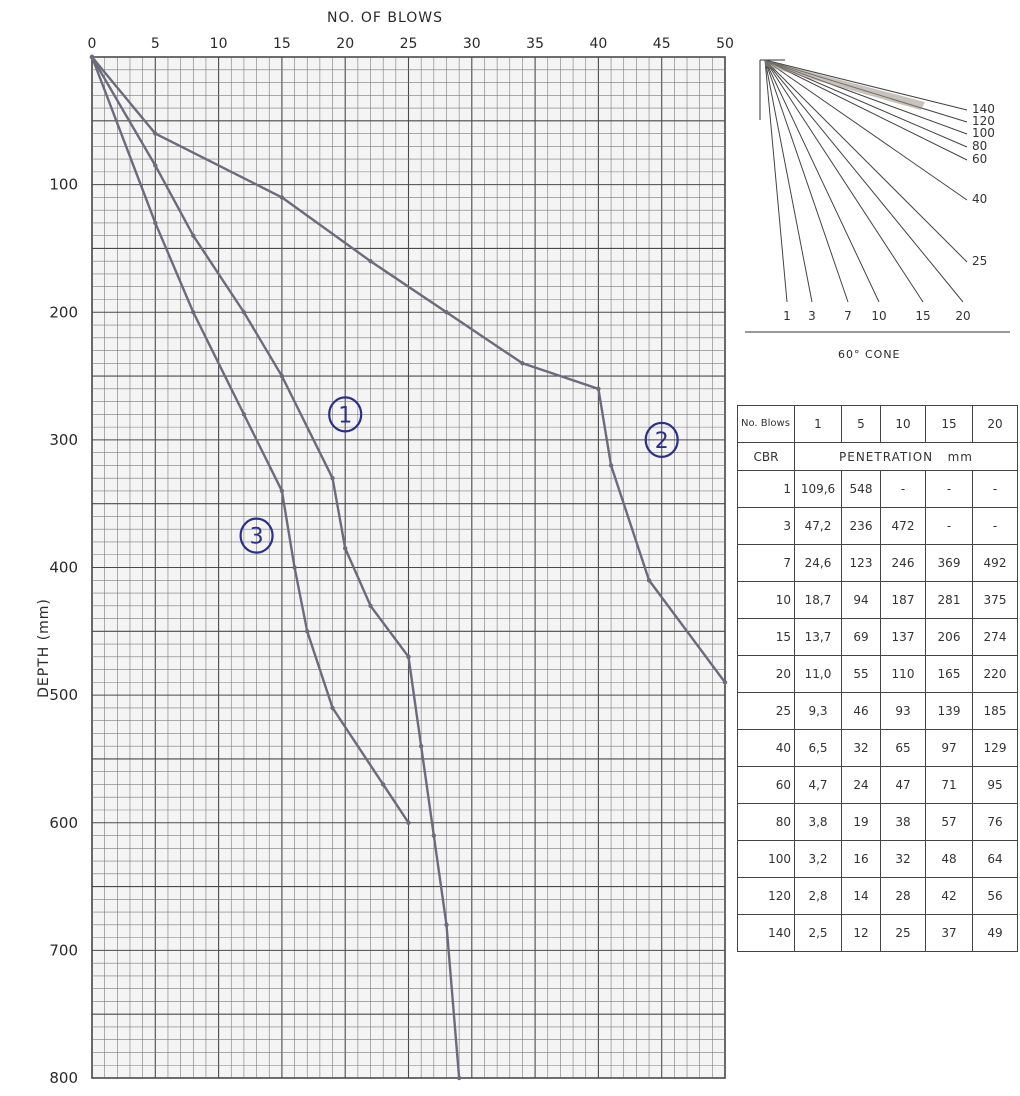 This screenshot has height=1096, width=1020. What do you see at coordinates (848, 316) in the screenshot?
I see `cone-bottom-label: 7` at bounding box center [848, 316].